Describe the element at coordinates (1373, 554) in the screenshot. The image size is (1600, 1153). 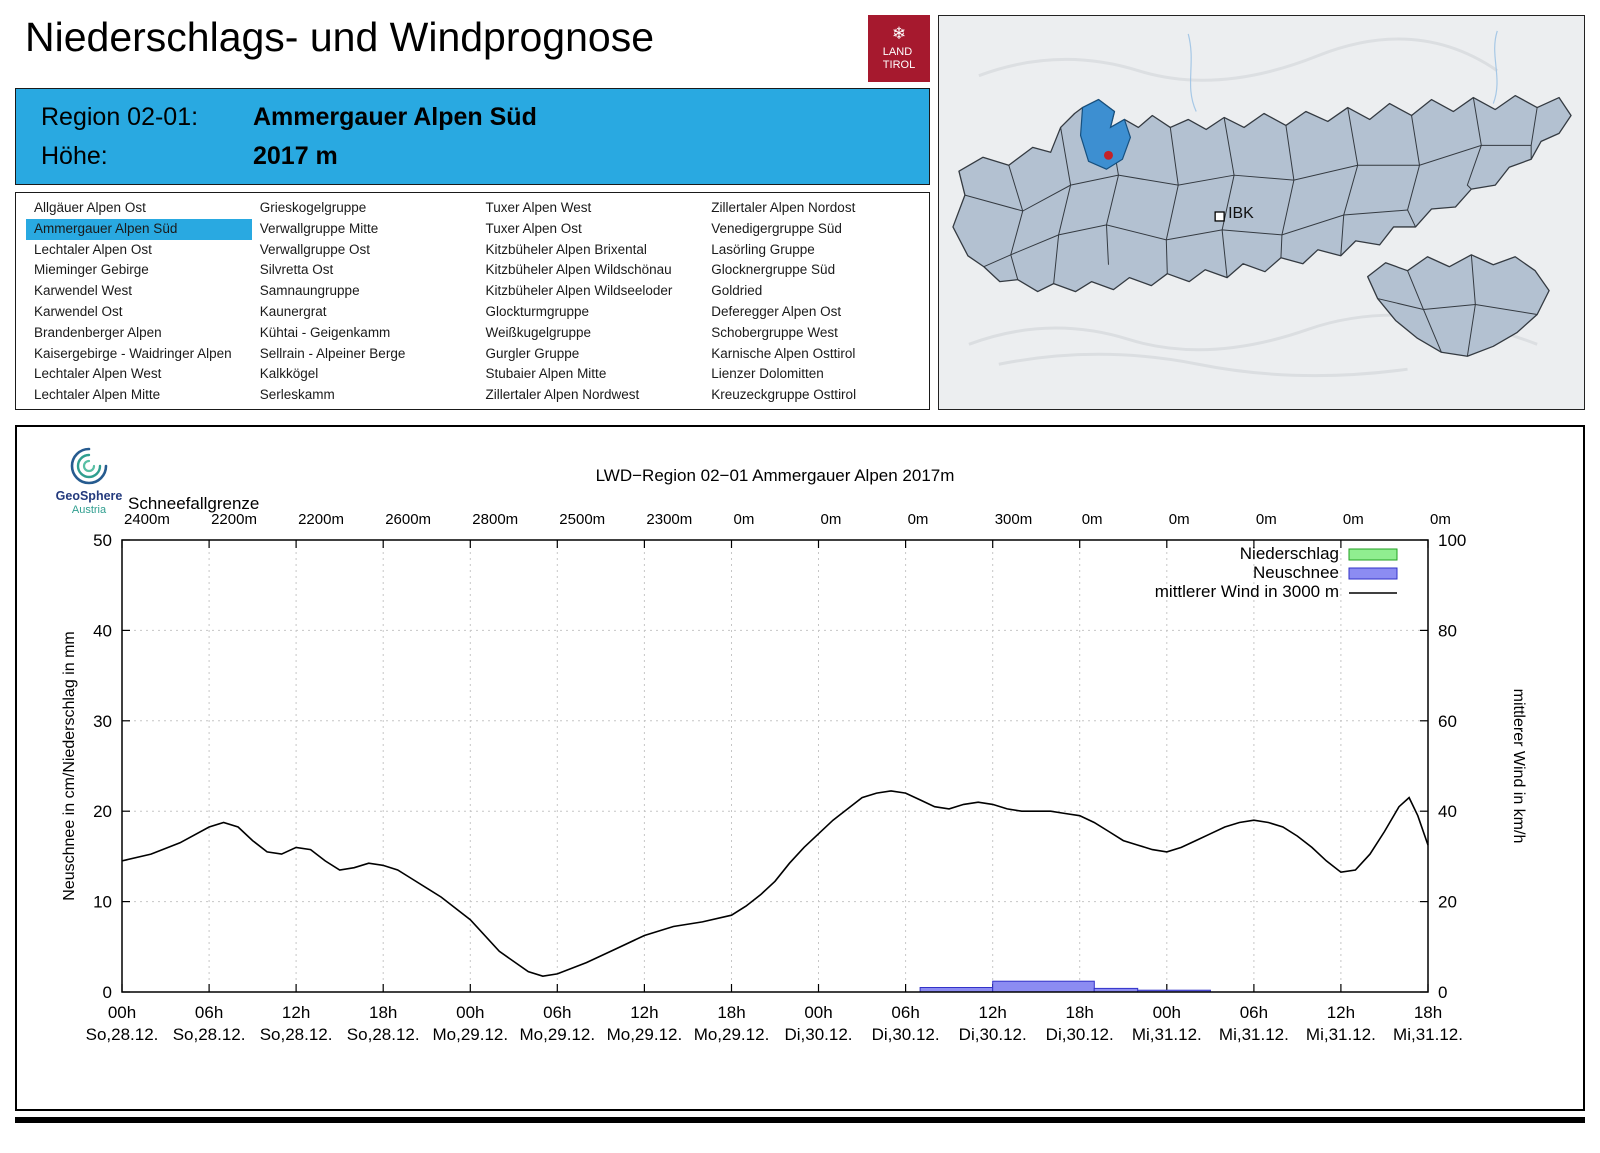
I see `legend-swatch-niederschlag` at that location.